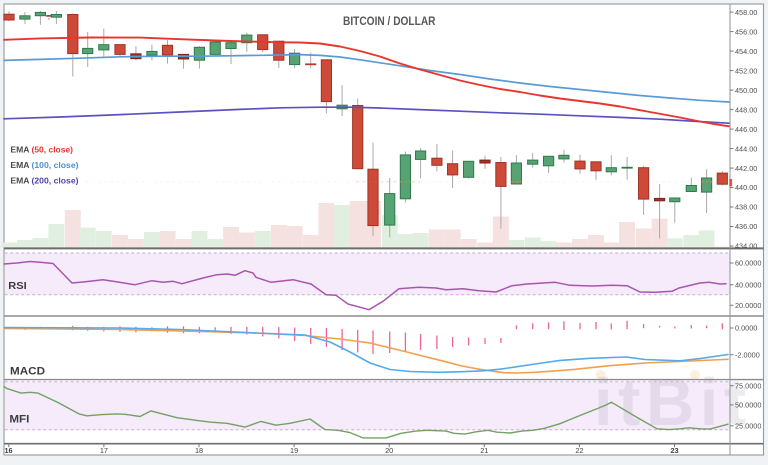  What do you see at coordinates (746, 187) in the screenshot?
I see `svg-text: 440.00` at bounding box center [746, 187].